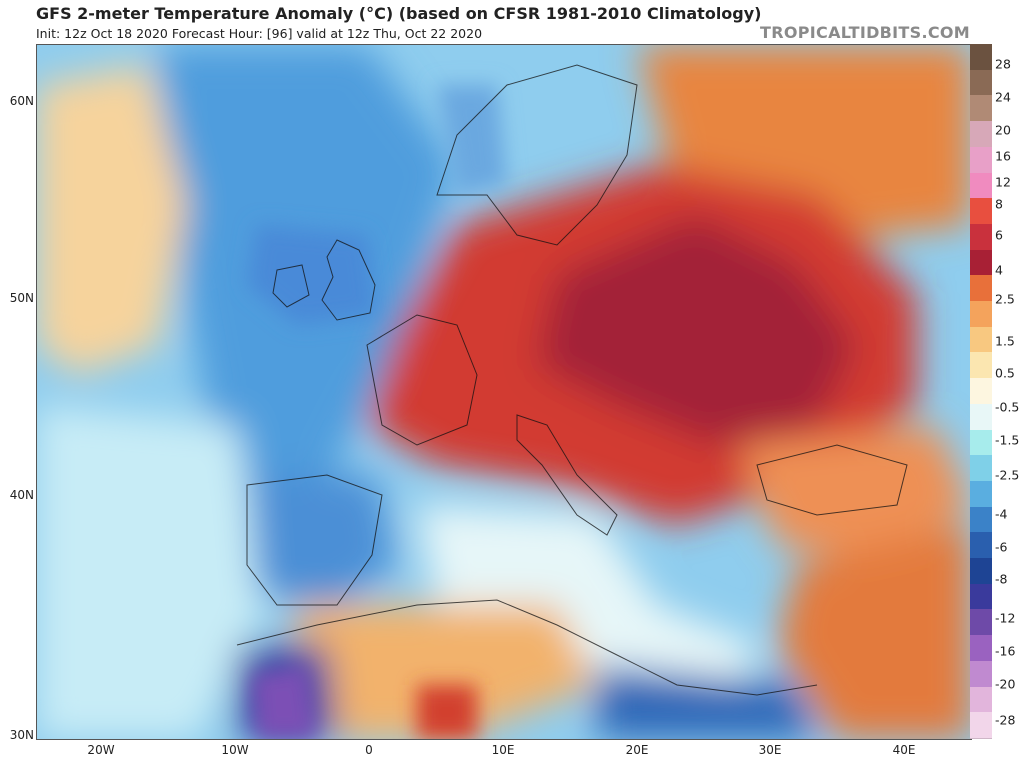 The width and height of the screenshot is (1024, 757). What do you see at coordinates (1005, 684) in the screenshot?
I see `colorbar-label: -20` at bounding box center [1005, 684].